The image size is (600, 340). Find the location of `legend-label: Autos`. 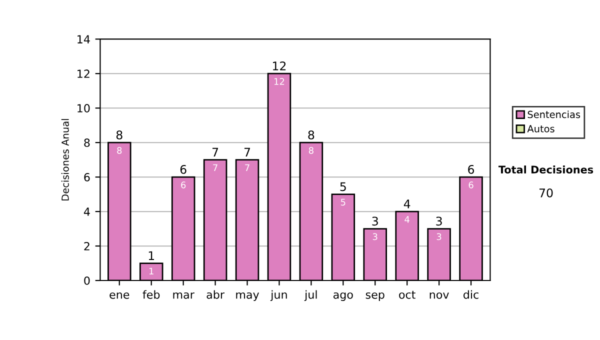

legend-label: Autos is located at coordinates (540, 128).